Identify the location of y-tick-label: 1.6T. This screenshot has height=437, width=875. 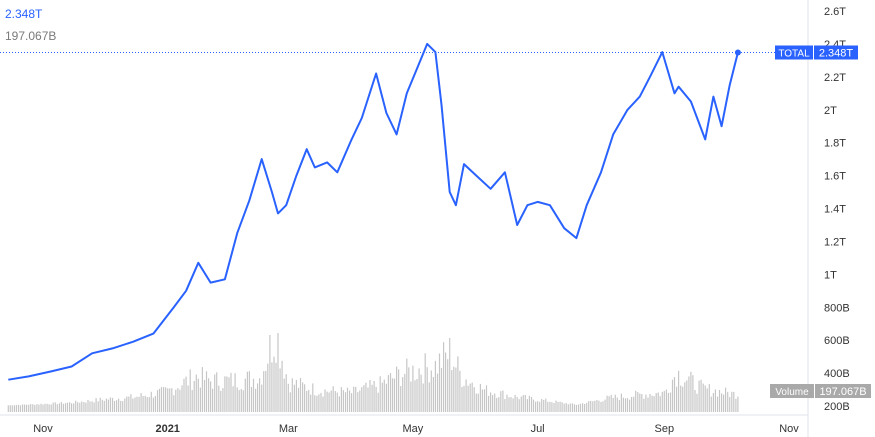
(835, 177).